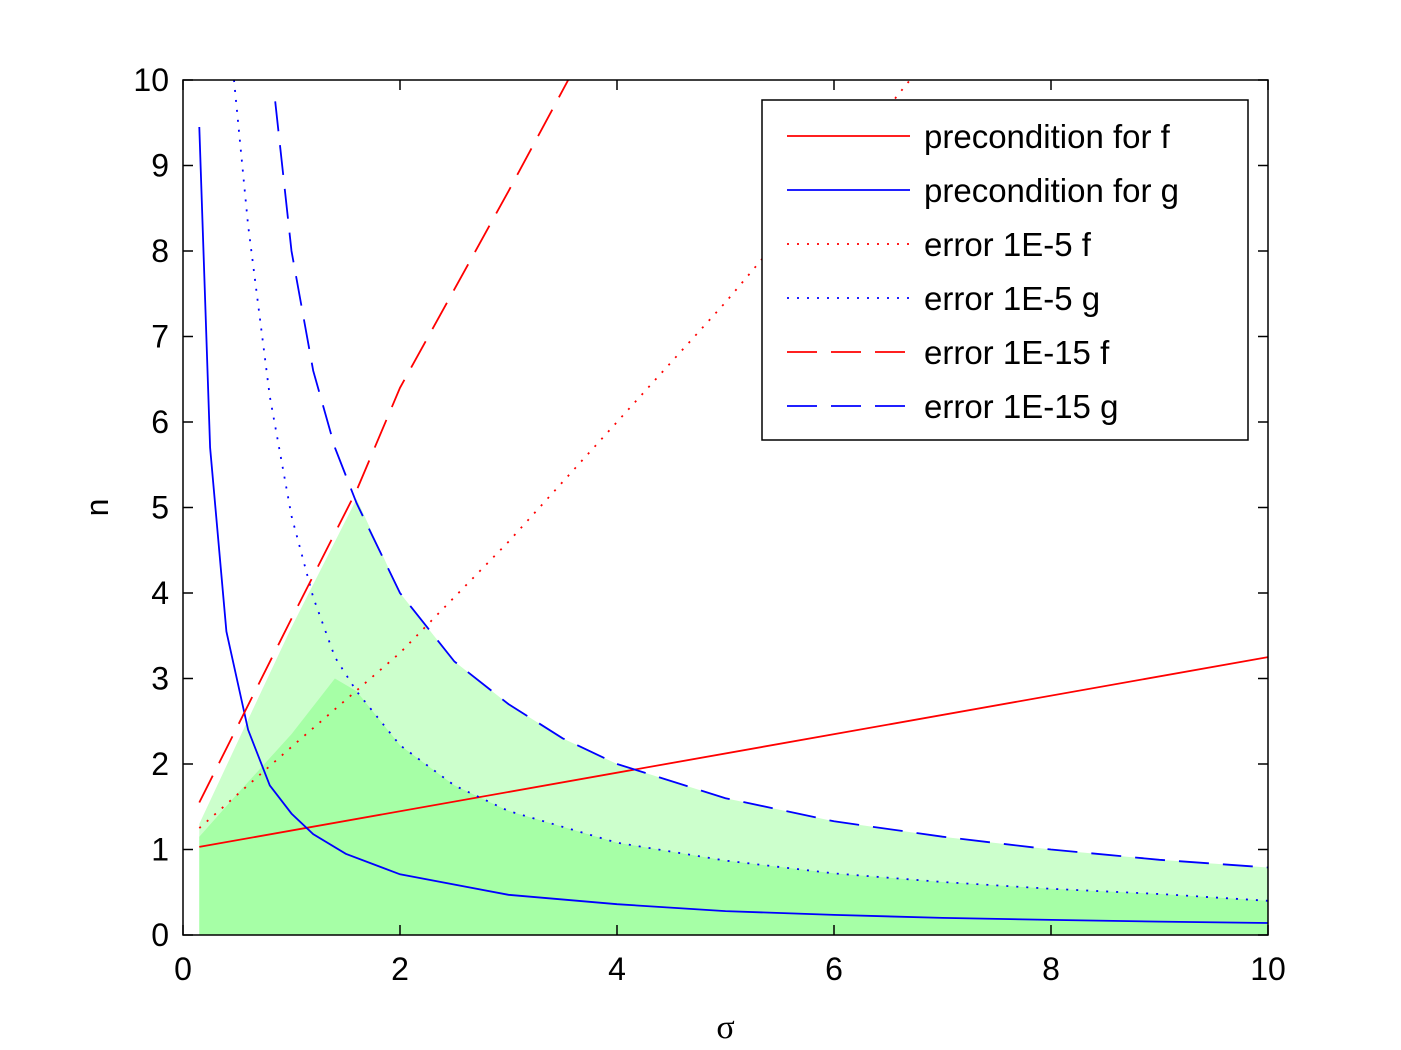  Describe the element at coordinates (834, 969) in the screenshot. I see `x-tick-label: 6` at that location.